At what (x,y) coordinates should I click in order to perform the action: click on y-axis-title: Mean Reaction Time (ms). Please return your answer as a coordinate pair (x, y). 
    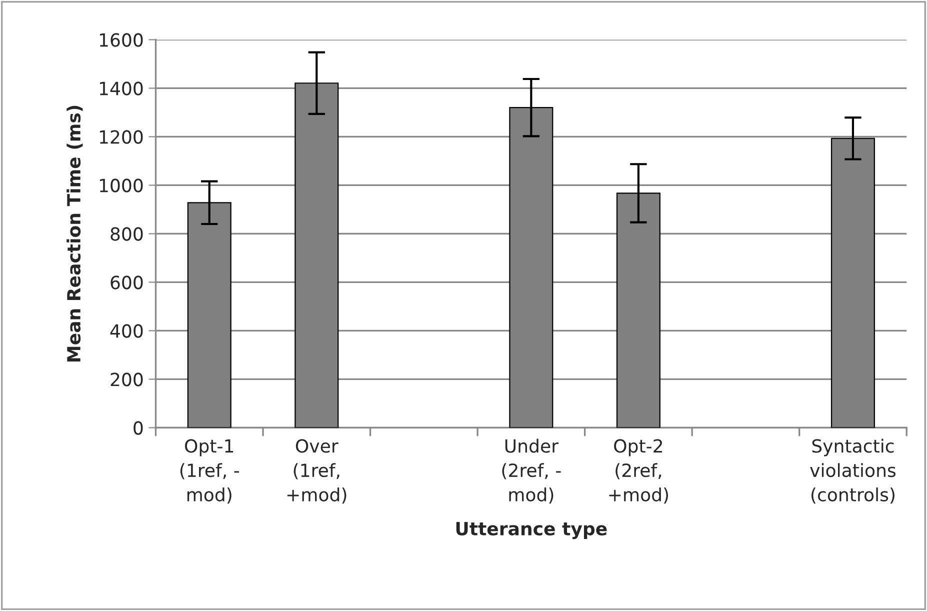
    Looking at the image, I should click on (74, 234).